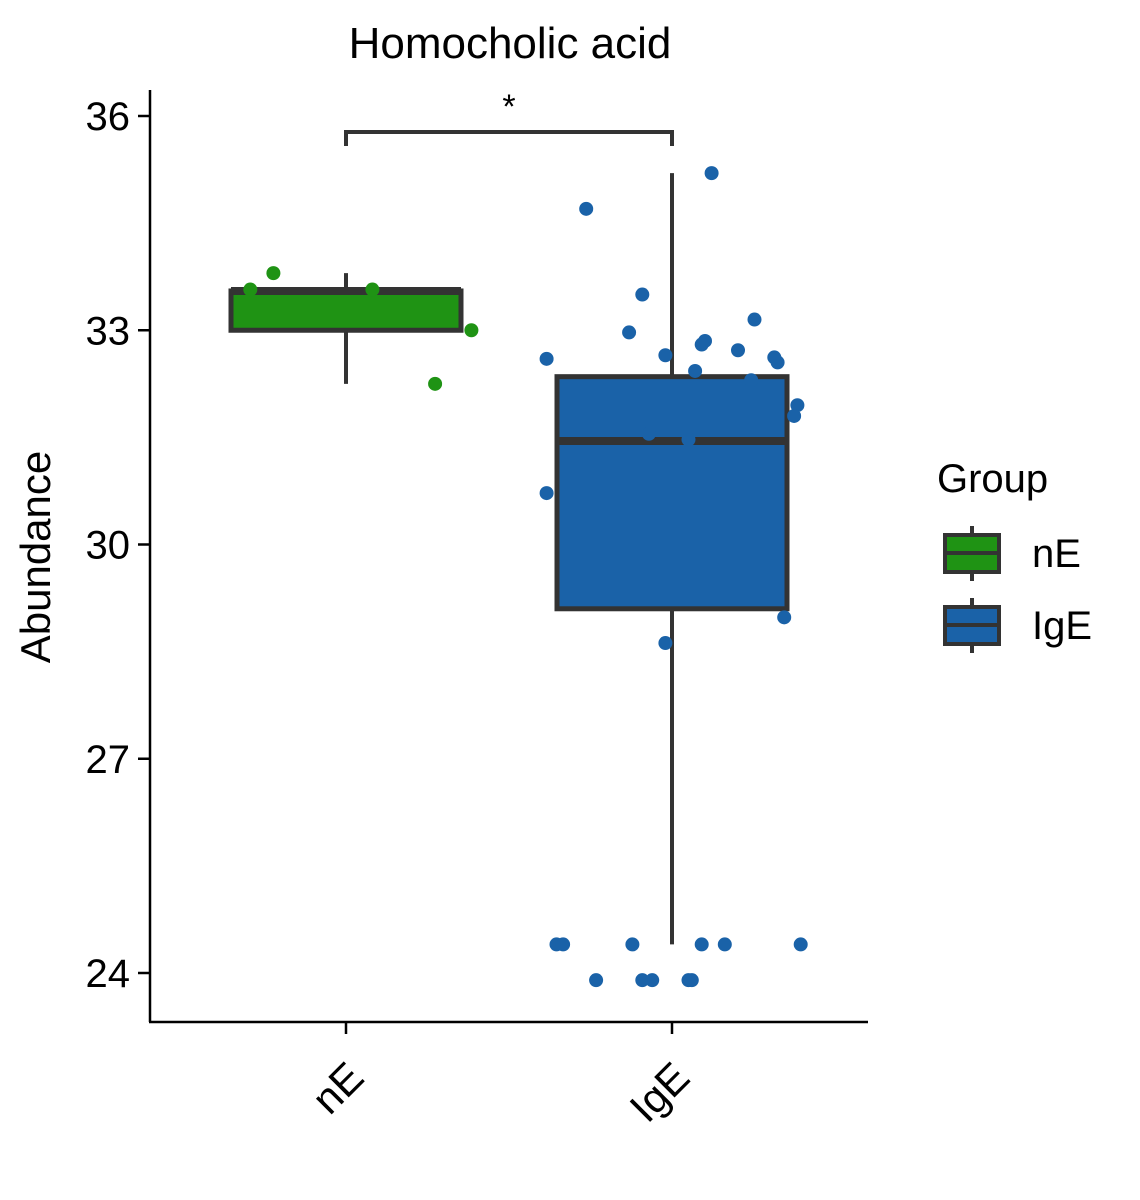 This screenshot has width=1140, height=1200. I want to click on legend-label: nE, so click(1056, 554).